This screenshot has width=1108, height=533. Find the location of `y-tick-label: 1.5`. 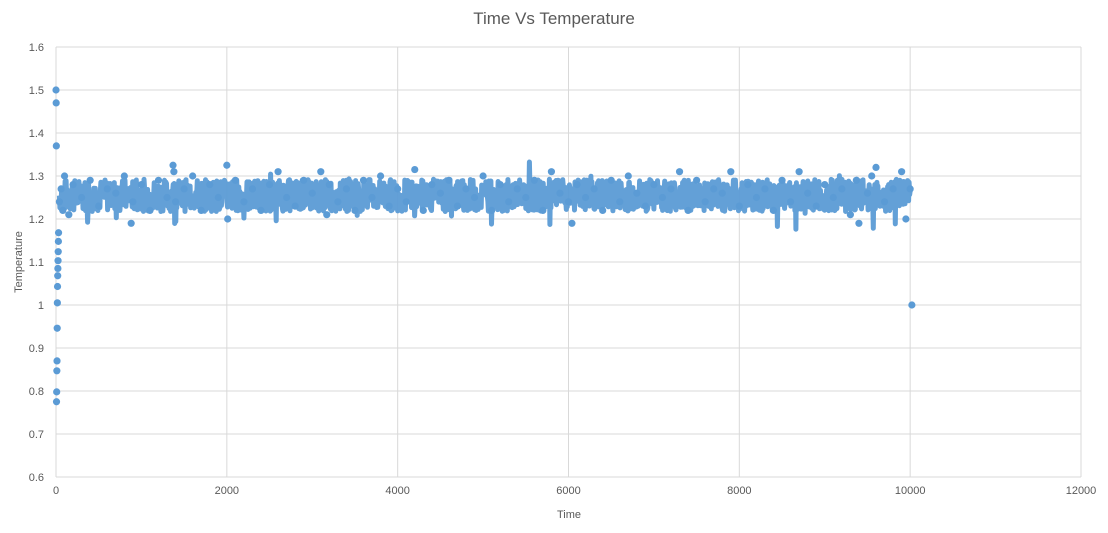

y-tick-label: 1.5 is located at coordinates (36, 91).